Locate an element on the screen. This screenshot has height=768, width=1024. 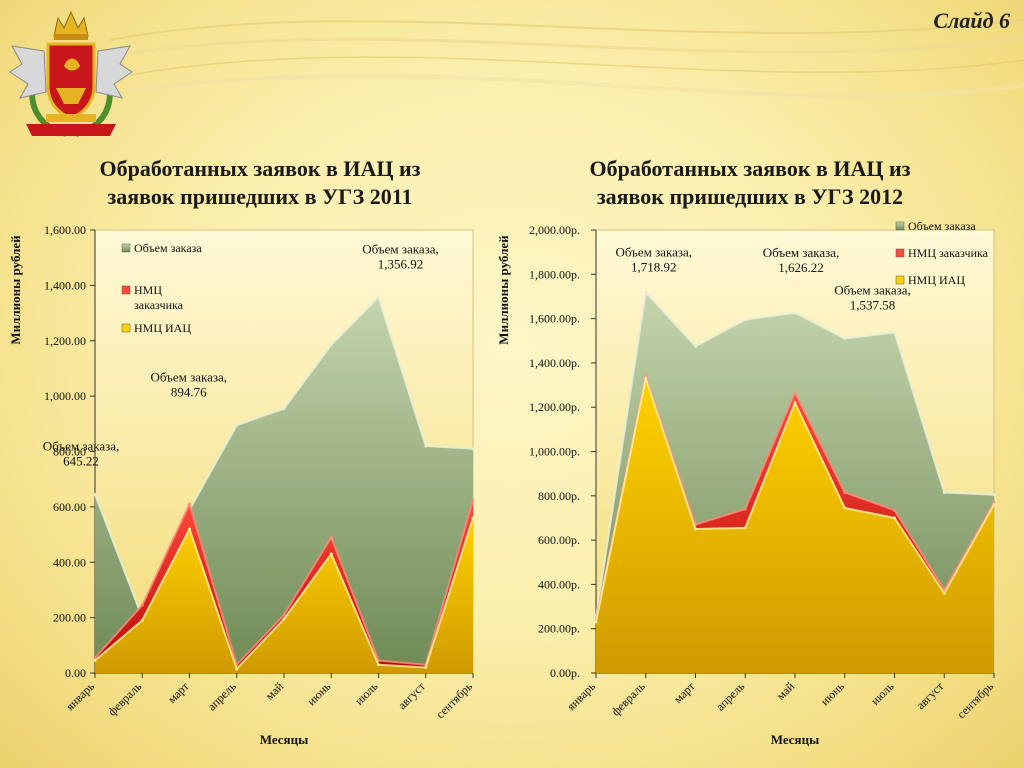
y-tick-label: 600.00 is located at coordinates (69, 507).